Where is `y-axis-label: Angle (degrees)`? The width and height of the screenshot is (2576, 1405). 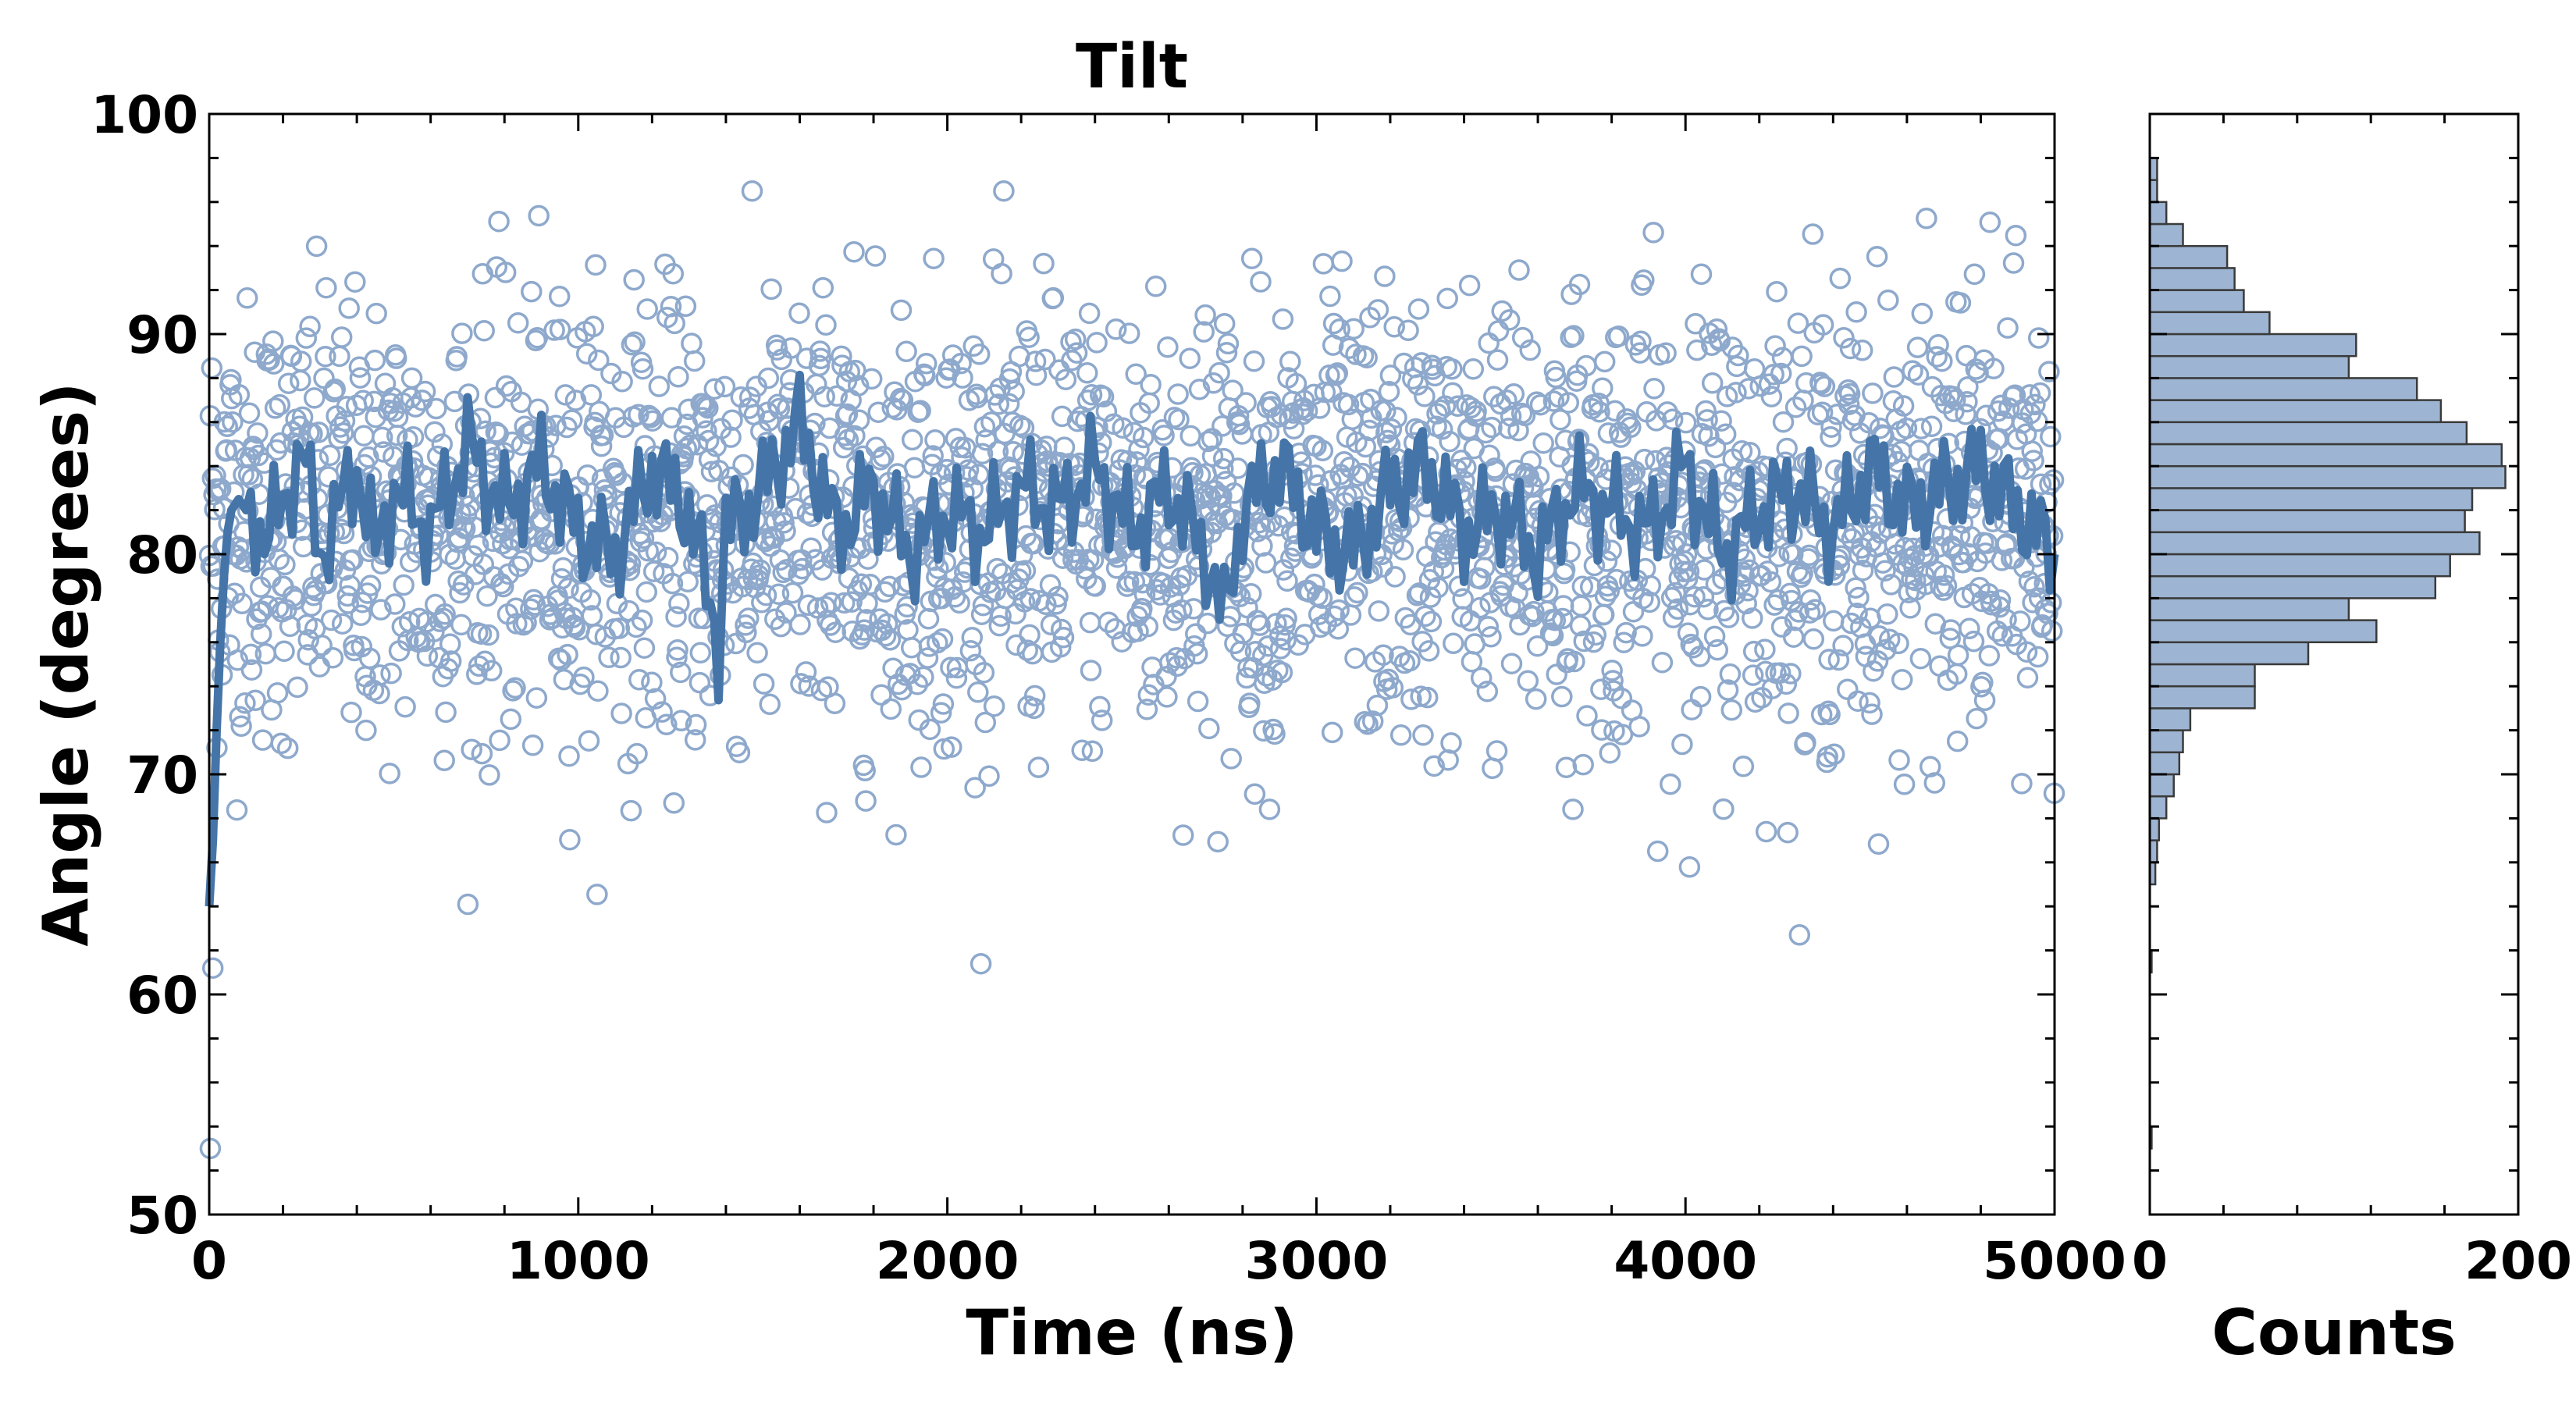 y-axis-label: Angle (degrees) is located at coordinates (66, 664).